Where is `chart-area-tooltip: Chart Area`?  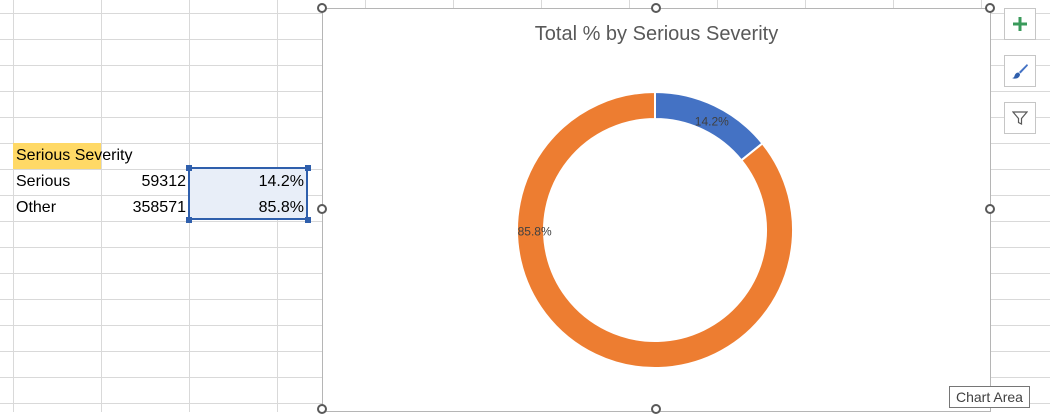 chart-area-tooltip: Chart Area is located at coordinates (989, 397).